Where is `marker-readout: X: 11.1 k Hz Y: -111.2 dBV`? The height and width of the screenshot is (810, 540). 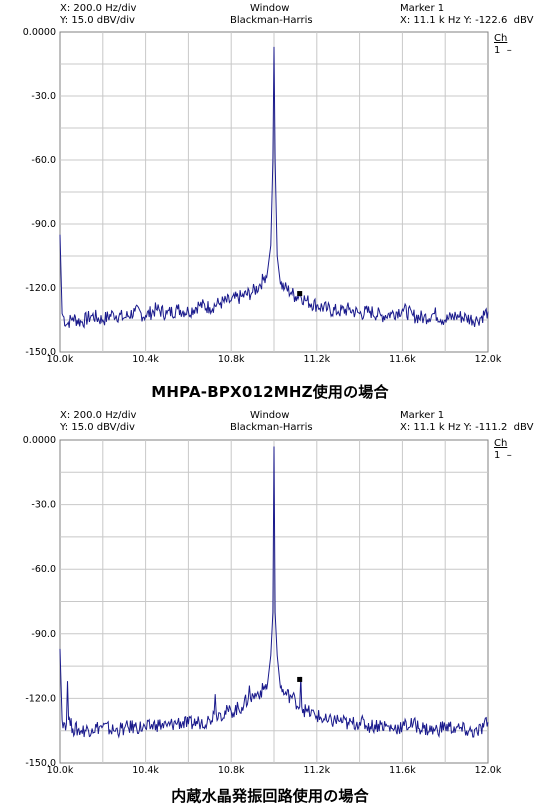
marker-readout: X: 11.1 k Hz Y: -111.2 dBV is located at coordinates (467, 427).